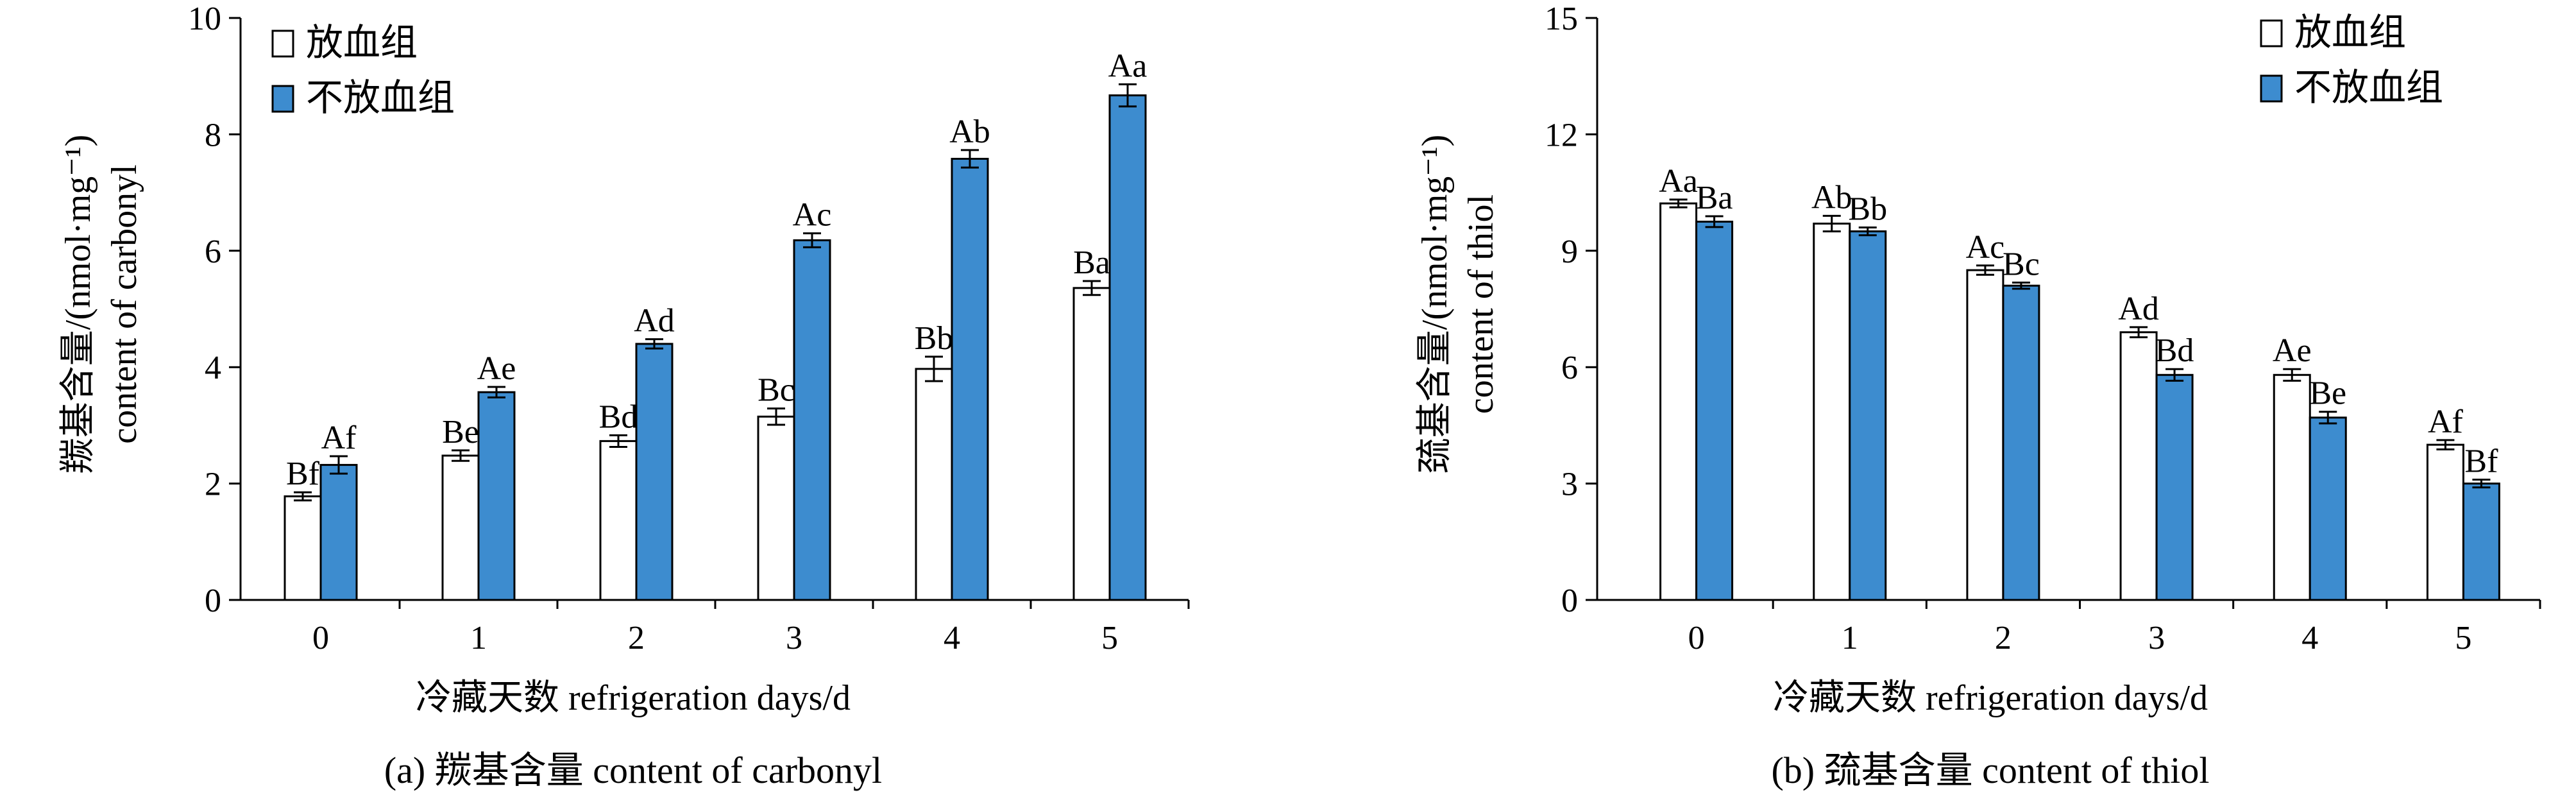  I want to click on chart-a-significance-label: Af, so click(339, 438).